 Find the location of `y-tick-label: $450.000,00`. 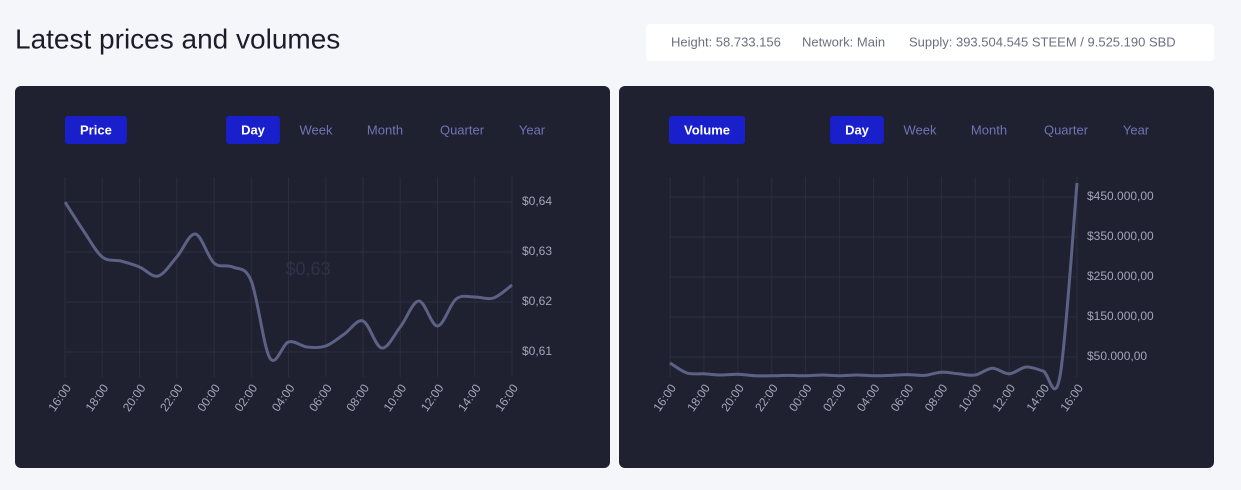

y-tick-label: $450.000,00 is located at coordinates (1120, 196).